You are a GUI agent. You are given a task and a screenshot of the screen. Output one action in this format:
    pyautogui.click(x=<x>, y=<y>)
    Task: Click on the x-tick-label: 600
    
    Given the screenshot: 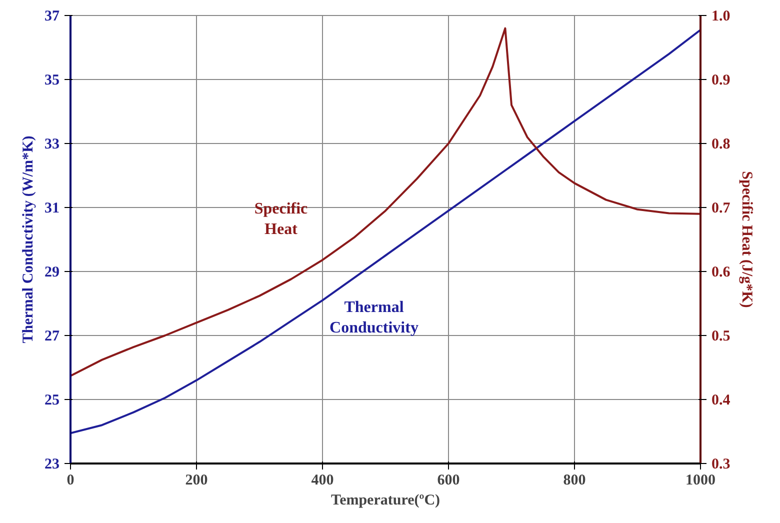 What is the action you would take?
    pyautogui.click(x=448, y=480)
    